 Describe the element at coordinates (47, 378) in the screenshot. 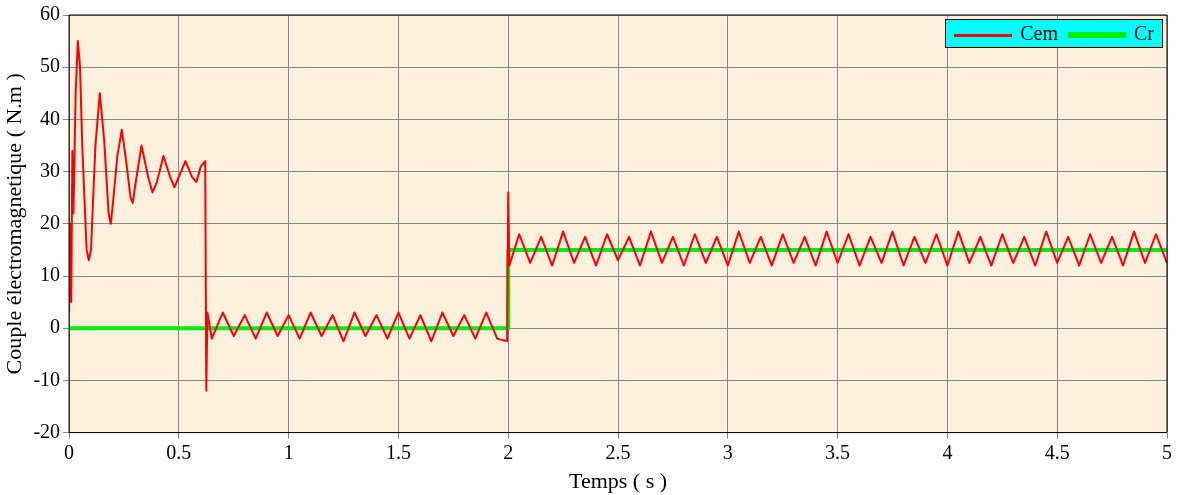

I see `y-tick-label: -10` at that location.